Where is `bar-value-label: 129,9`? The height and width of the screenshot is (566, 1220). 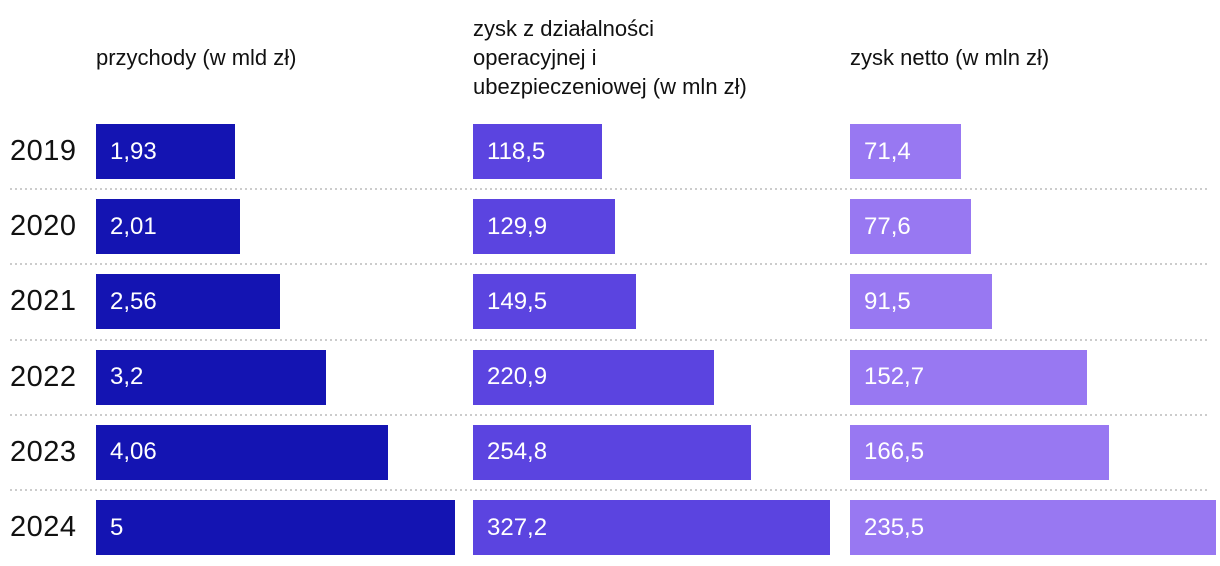 bar-value-label: 129,9 is located at coordinates (517, 226).